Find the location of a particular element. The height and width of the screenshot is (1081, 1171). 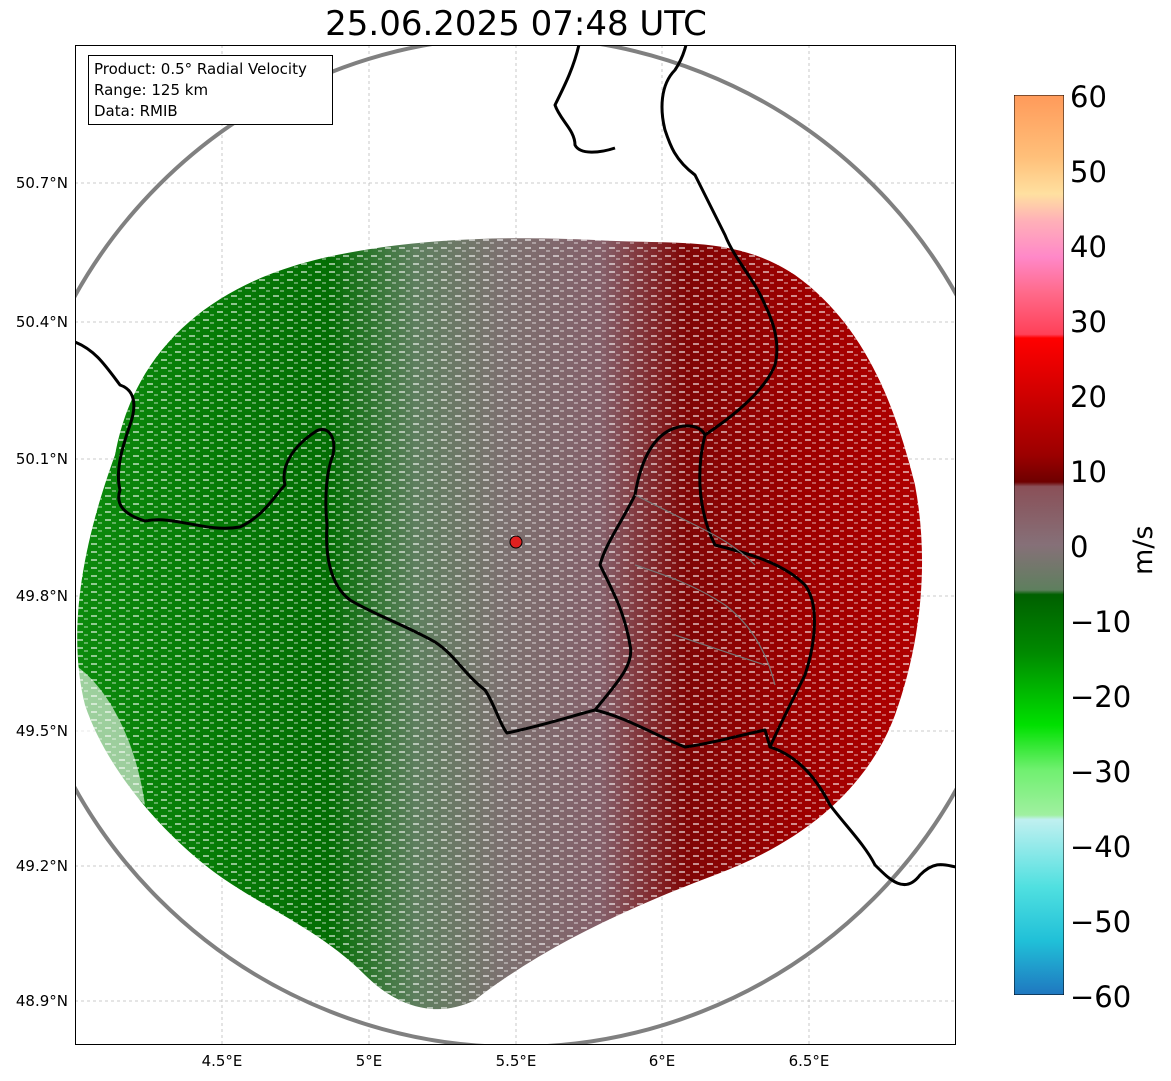

lat-tick-label: 49.2°N is located at coordinates (41, 866).